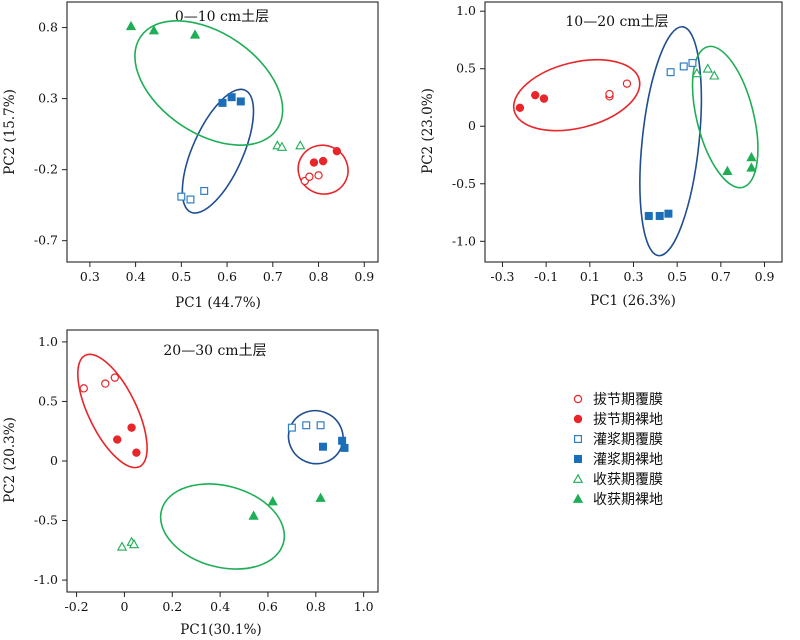 The width and height of the screenshot is (800, 640). Describe the element at coordinates (464, 240) in the screenshot. I see `y-tick-label: -1.0` at that location.